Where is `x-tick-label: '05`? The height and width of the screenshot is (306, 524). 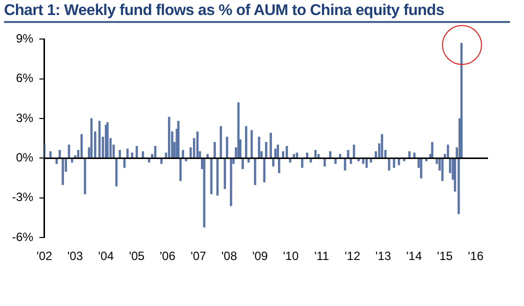 x-tick-label: '05 is located at coordinates (136, 256).